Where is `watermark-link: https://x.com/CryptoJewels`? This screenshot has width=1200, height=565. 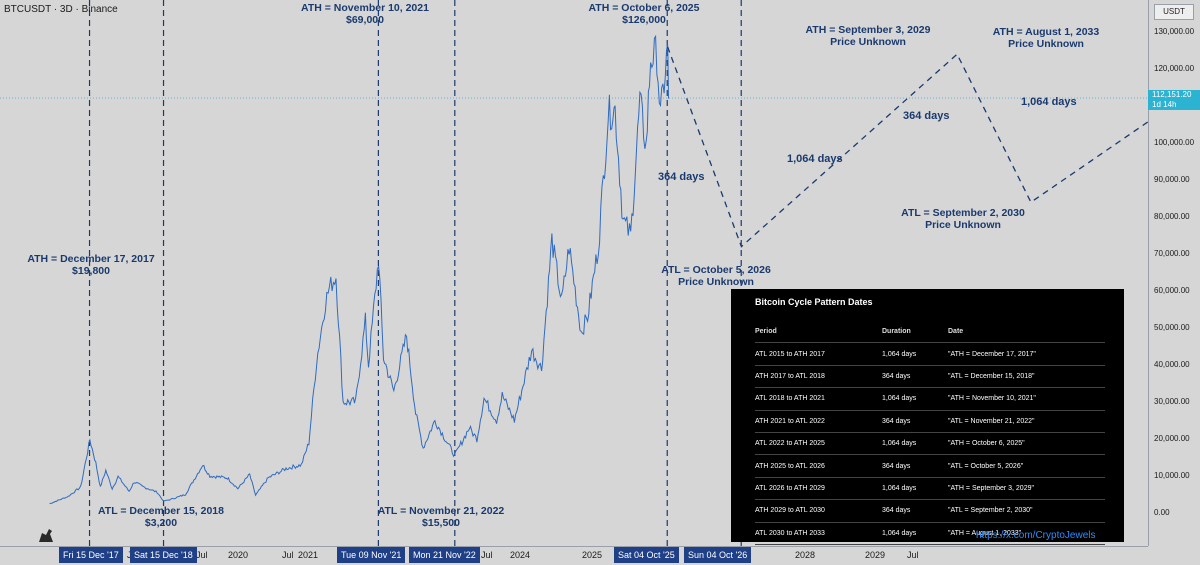
watermark-link: https://x.com/CryptoJewels is located at coordinates (1036, 535).